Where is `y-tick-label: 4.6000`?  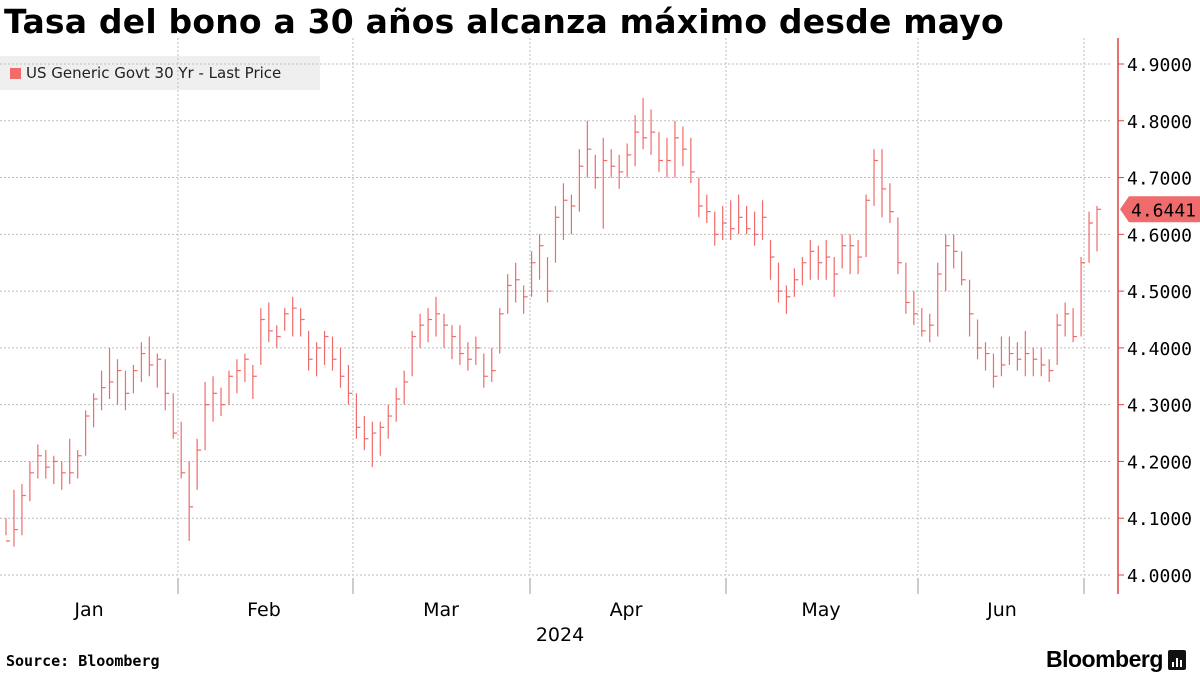
y-tick-label: 4.6000 is located at coordinates (1159, 235).